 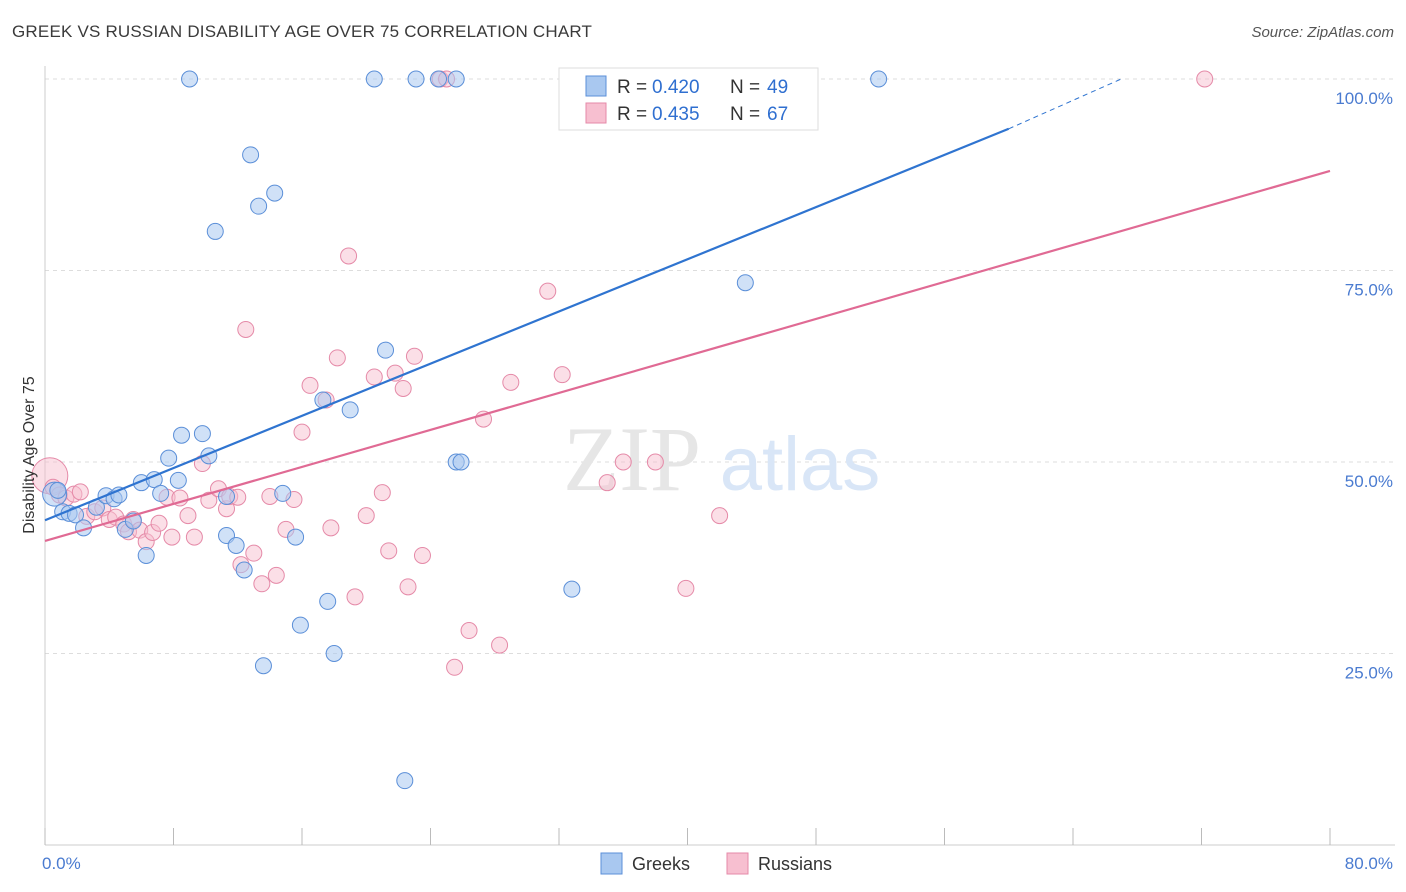 I want to click on legend-russians-n-value: 67, so click(x=777, y=114).